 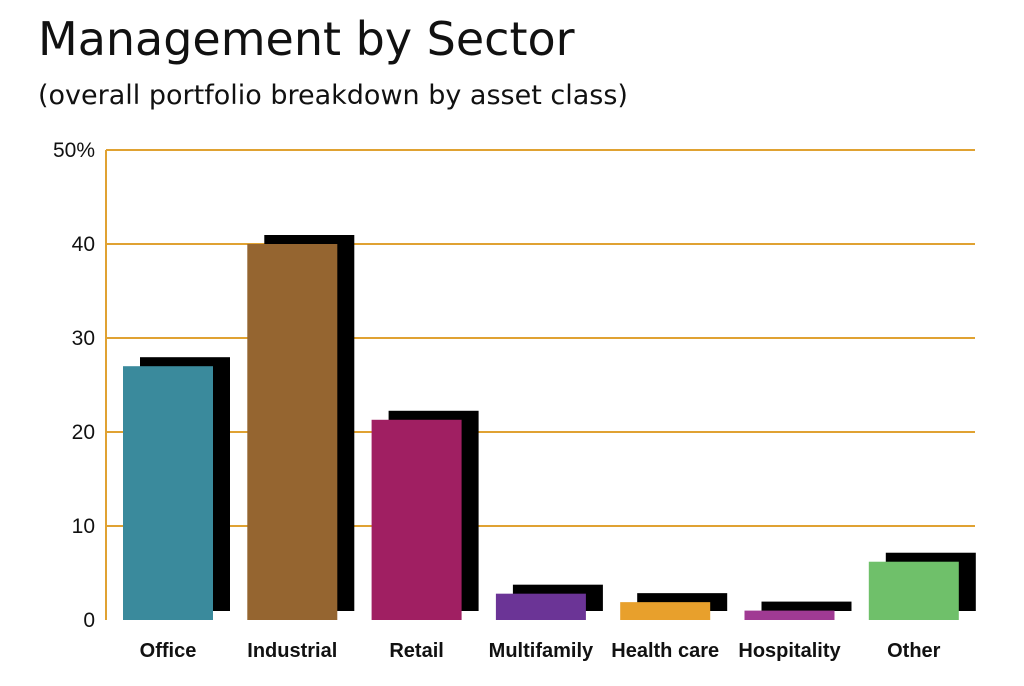 I want to click on bar-retail, so click(x=416, y=519).